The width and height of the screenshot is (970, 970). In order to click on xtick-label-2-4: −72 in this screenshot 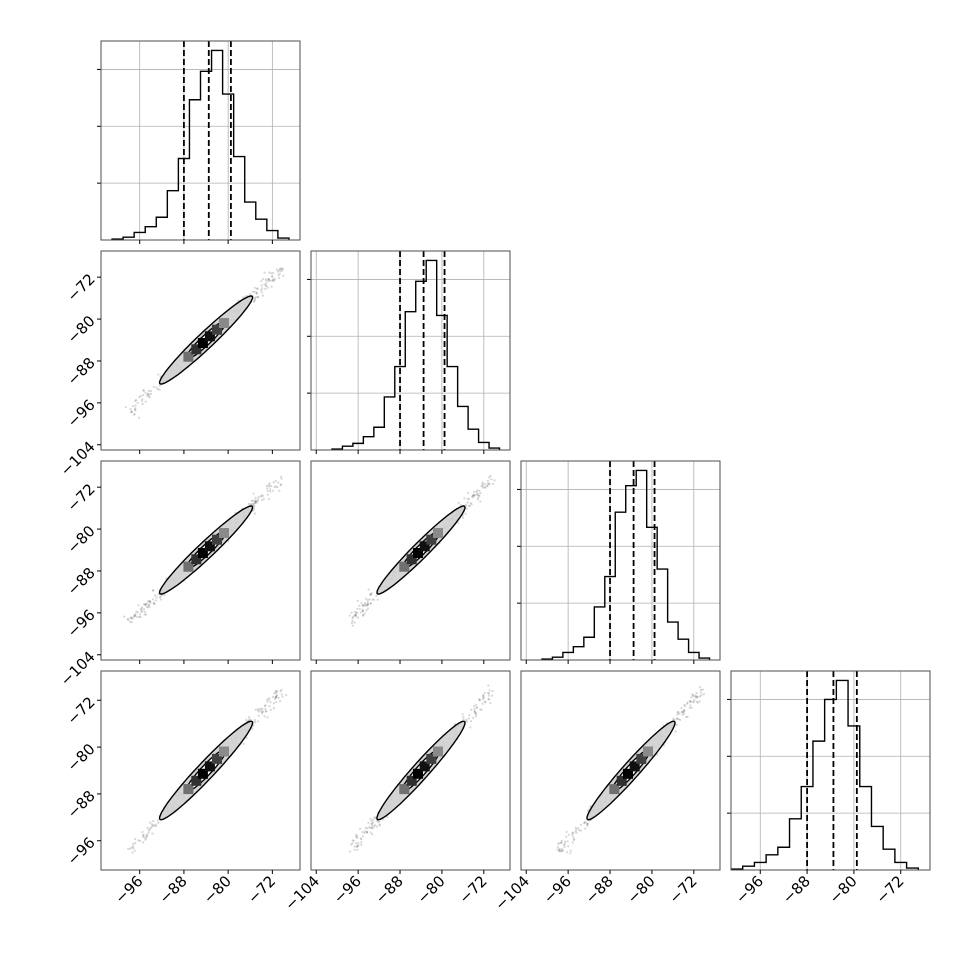, I will do `click(683, 889)`.